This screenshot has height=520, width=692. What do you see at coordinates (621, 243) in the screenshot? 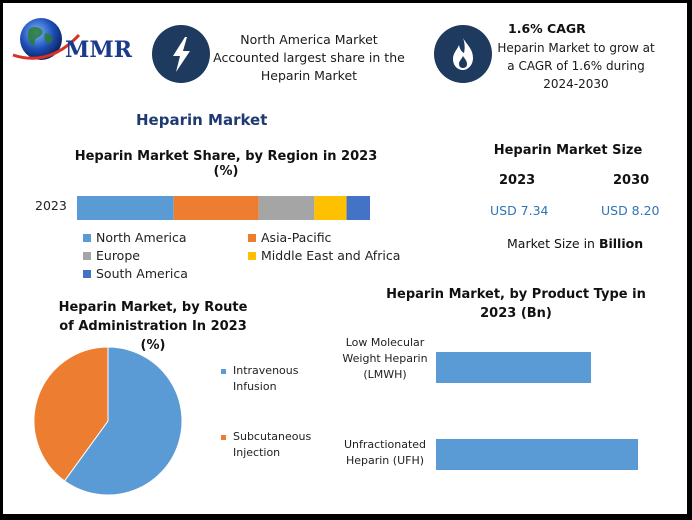
I see `market-size-unit-bold: Billion` at bounding box center [621, 243].